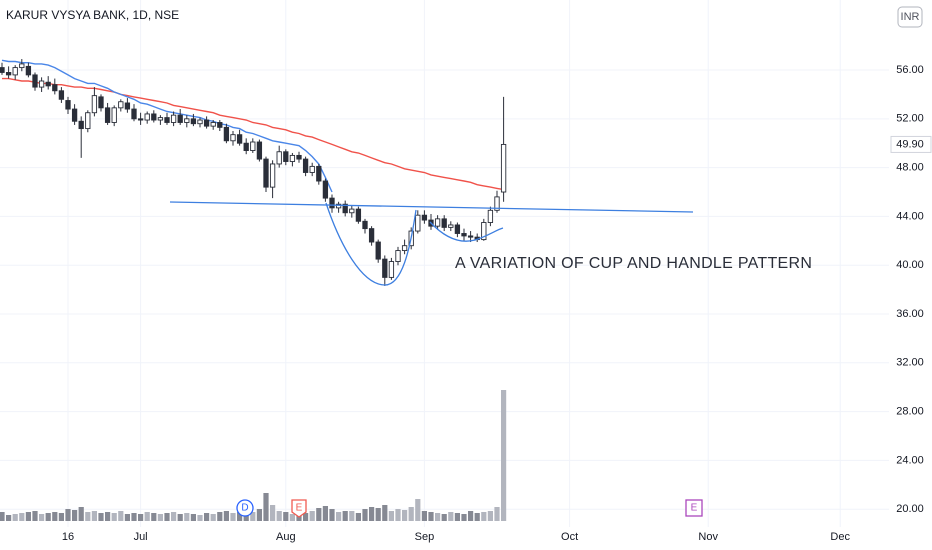  What do you see at coordinates (92, 15) in the screenshot?
I see `chart-title: KARUR VYSYA BANK, 1D, NSE` at bounding box center [92, 15].